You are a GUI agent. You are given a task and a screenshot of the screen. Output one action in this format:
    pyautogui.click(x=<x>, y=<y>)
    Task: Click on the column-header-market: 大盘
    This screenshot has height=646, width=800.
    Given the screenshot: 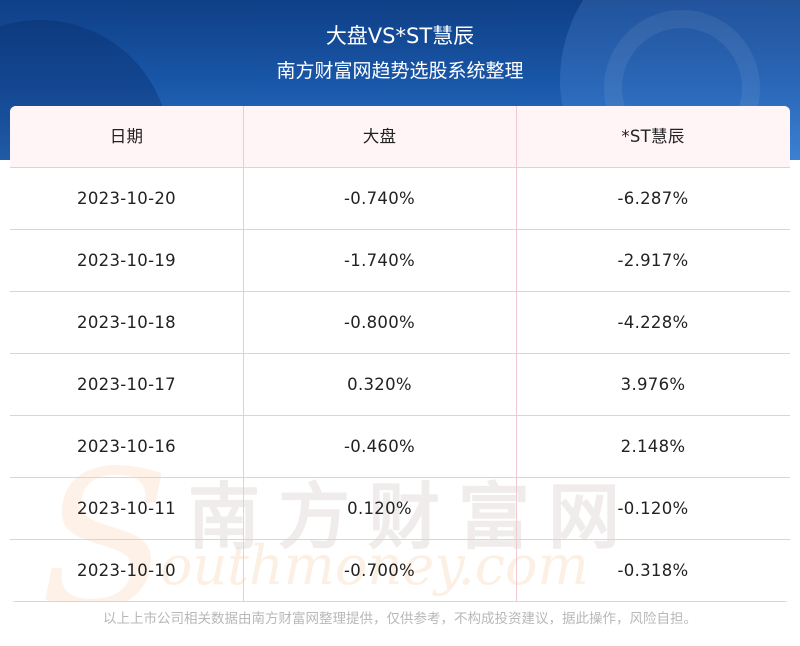 What is the action you would take?
    pyautogui.click(x=379, y=136)
    